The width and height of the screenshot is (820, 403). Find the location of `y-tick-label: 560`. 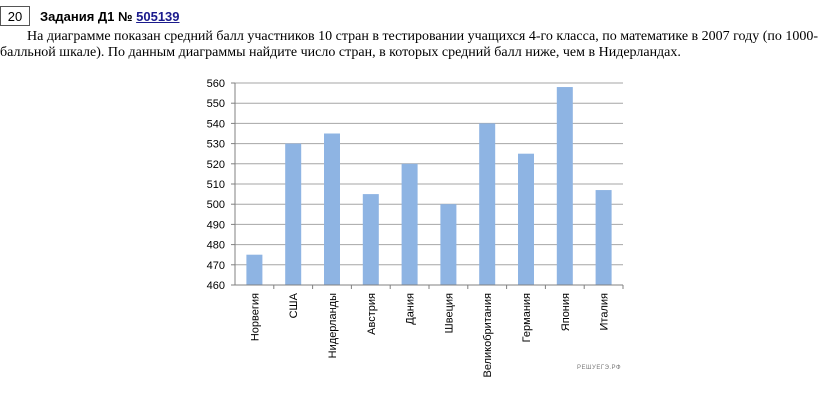

y-tick-label: 560 is located at coordinates (216, 84).